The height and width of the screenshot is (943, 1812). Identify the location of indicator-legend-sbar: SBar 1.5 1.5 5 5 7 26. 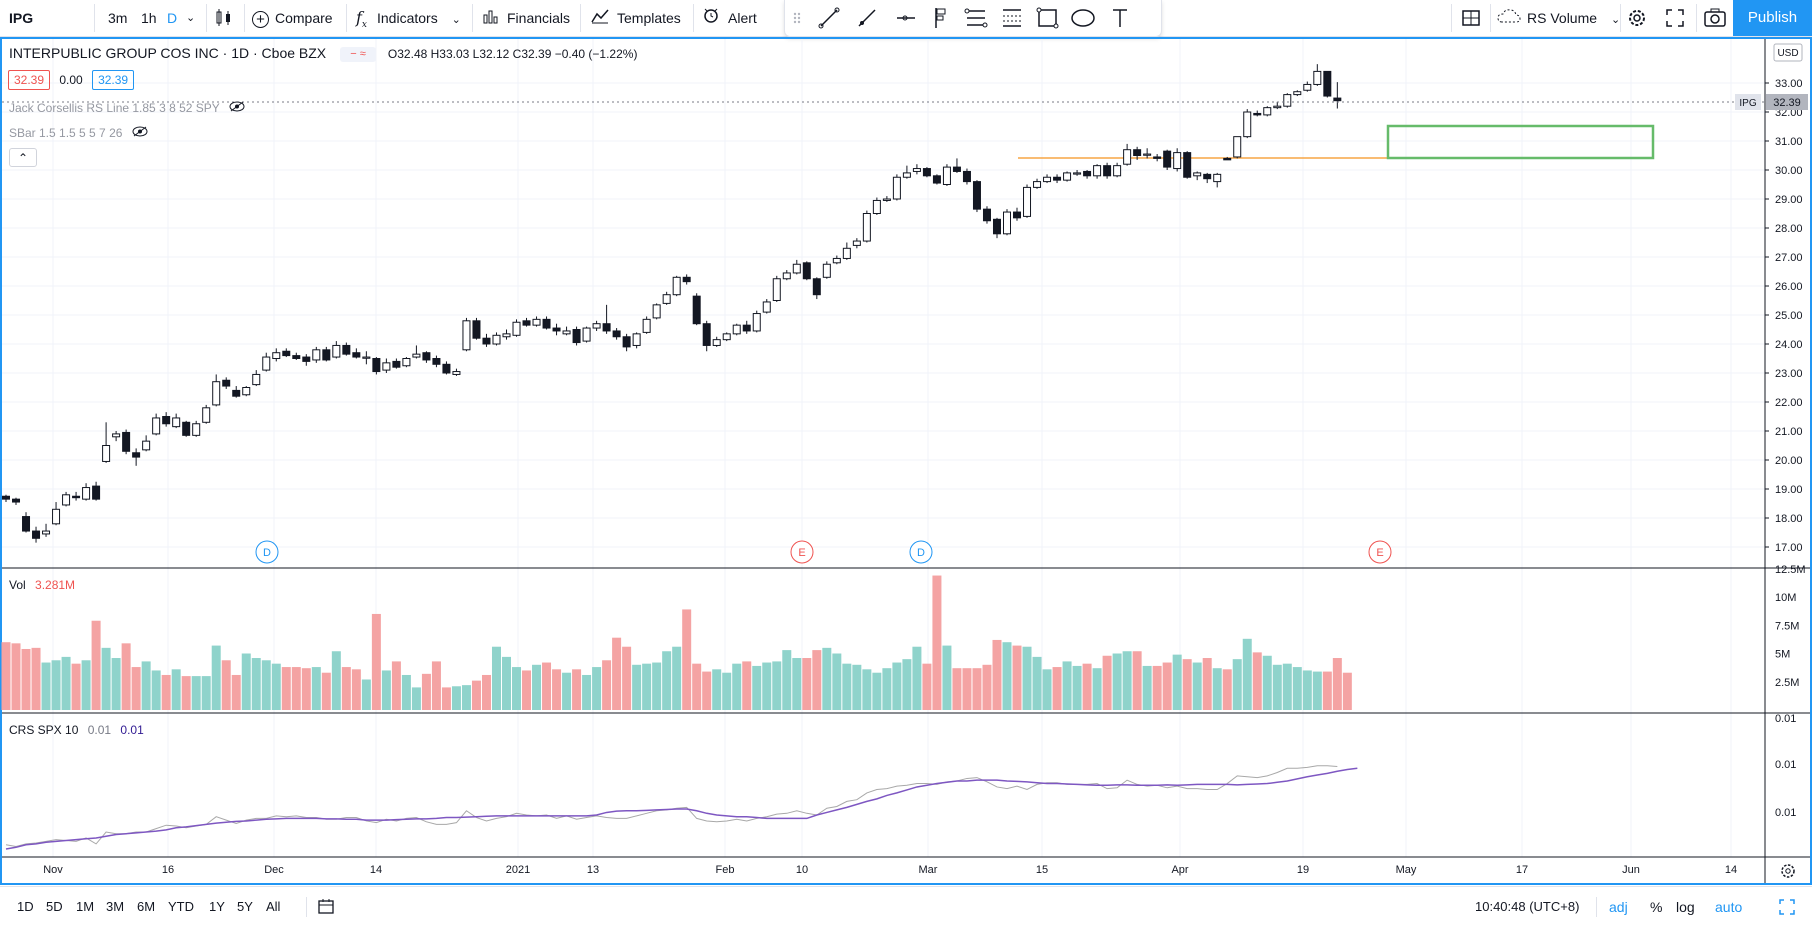
(78, 133).